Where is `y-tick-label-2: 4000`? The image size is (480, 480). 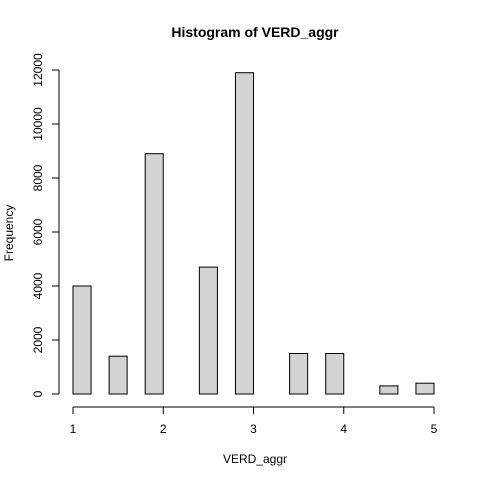 y-tick-label-2: 4000 is located at coordinates (38, 285).